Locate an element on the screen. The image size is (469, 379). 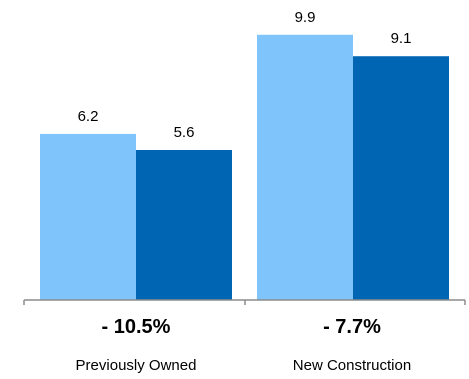
value-label-new-construction-series-1: 9.9 is located at coordinates (305, 17).